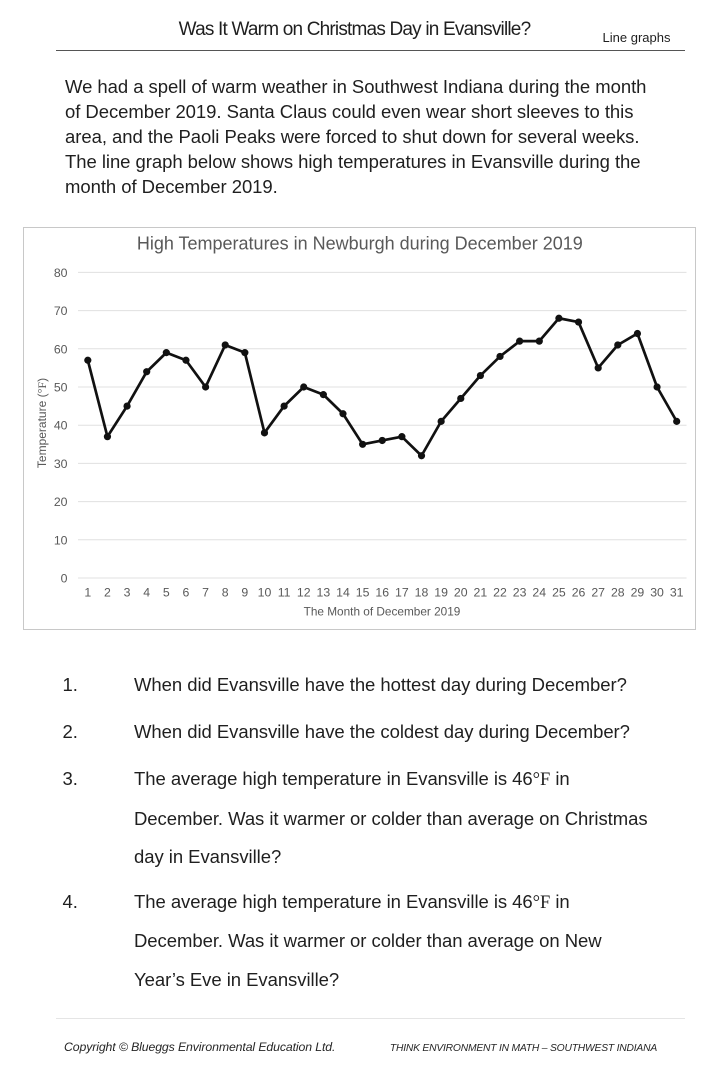 The image size is (720, 1080). I want to click on svg-text: 40, so click(61, 426).